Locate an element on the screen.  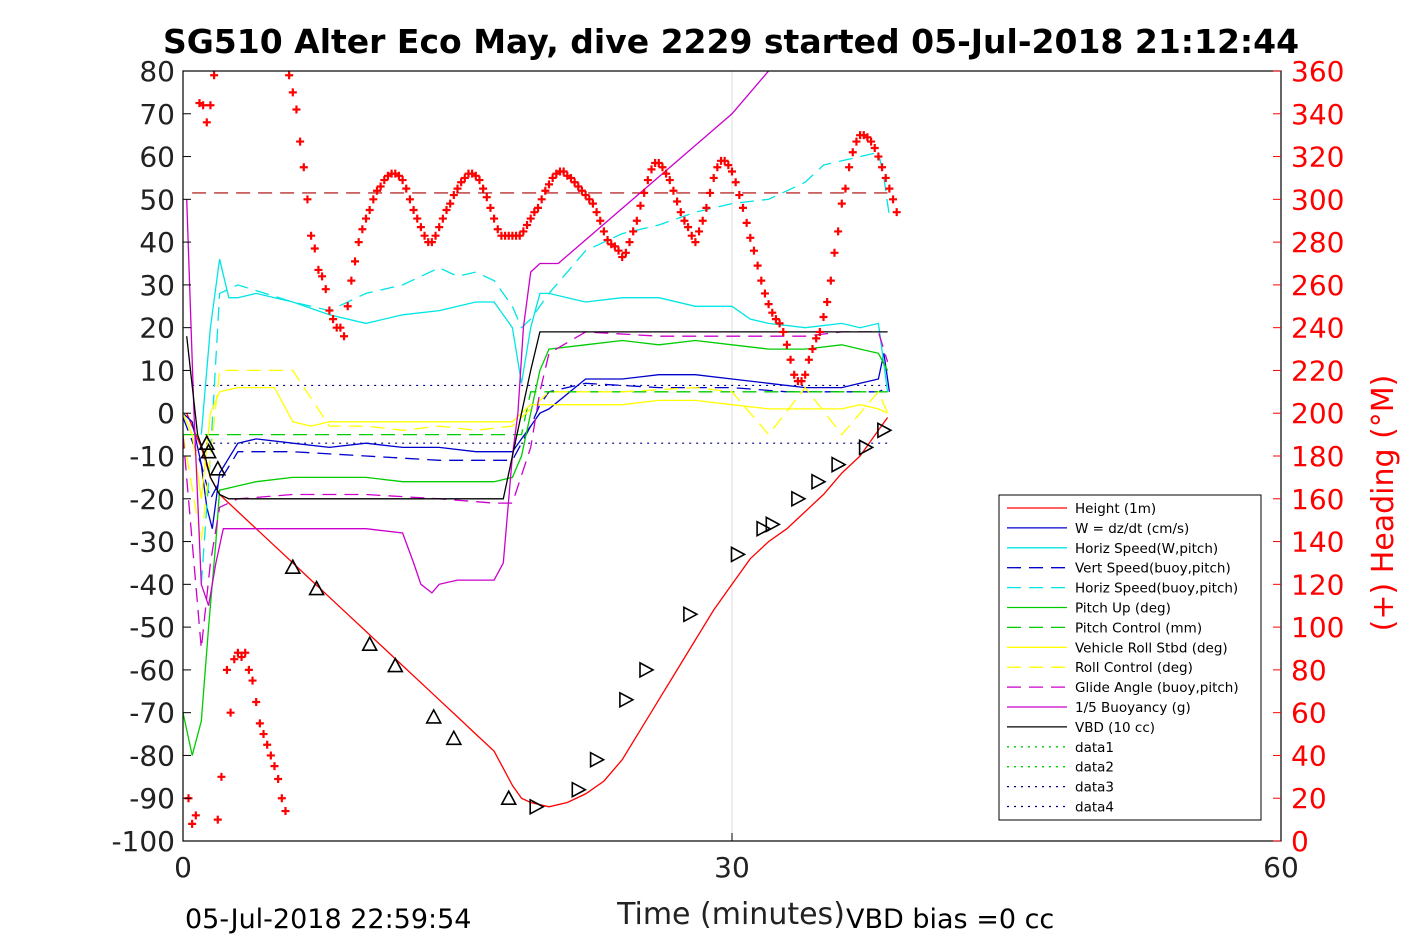
y-tick-label: -50 is located at coordinates (152, 627).